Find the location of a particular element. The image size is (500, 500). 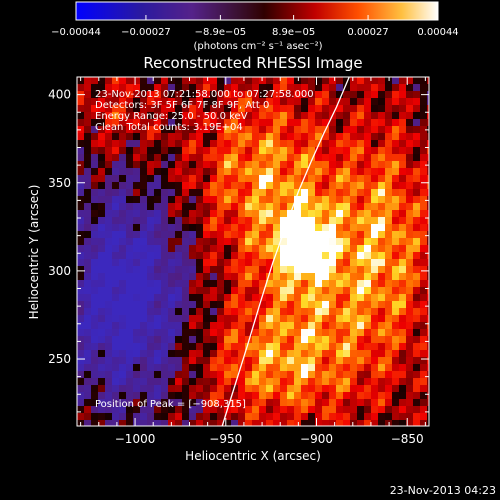

annotation-method-counts: Clean Total counts: 3.19E+04 is located at coordinates (169, 127).